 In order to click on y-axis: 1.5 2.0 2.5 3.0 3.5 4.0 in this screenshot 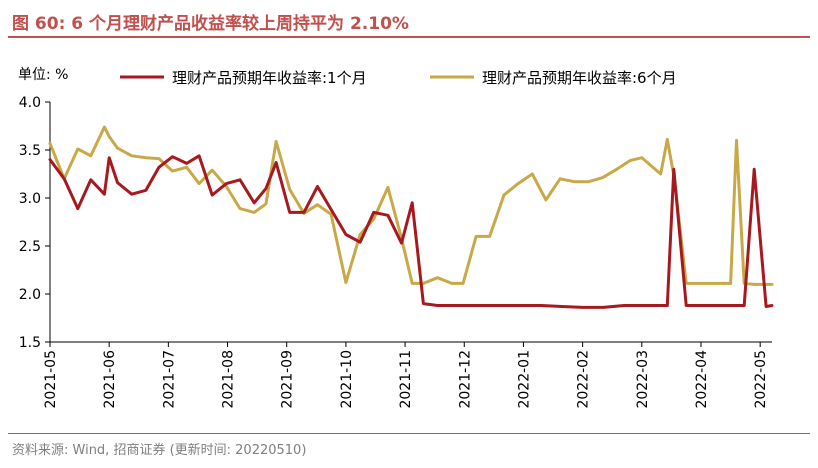, I will do `click(35, 223)`.